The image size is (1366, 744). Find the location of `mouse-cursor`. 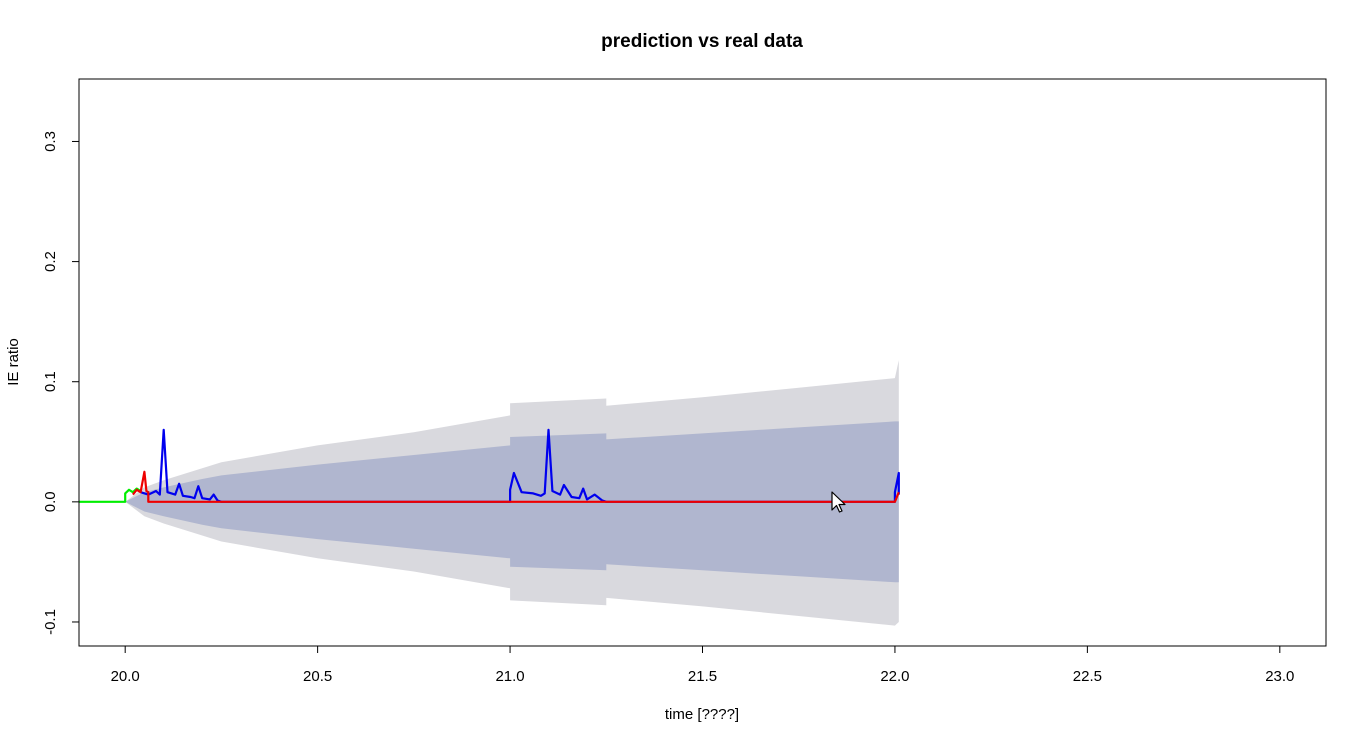

mouse-cursor is located at coordinates (838, 502).